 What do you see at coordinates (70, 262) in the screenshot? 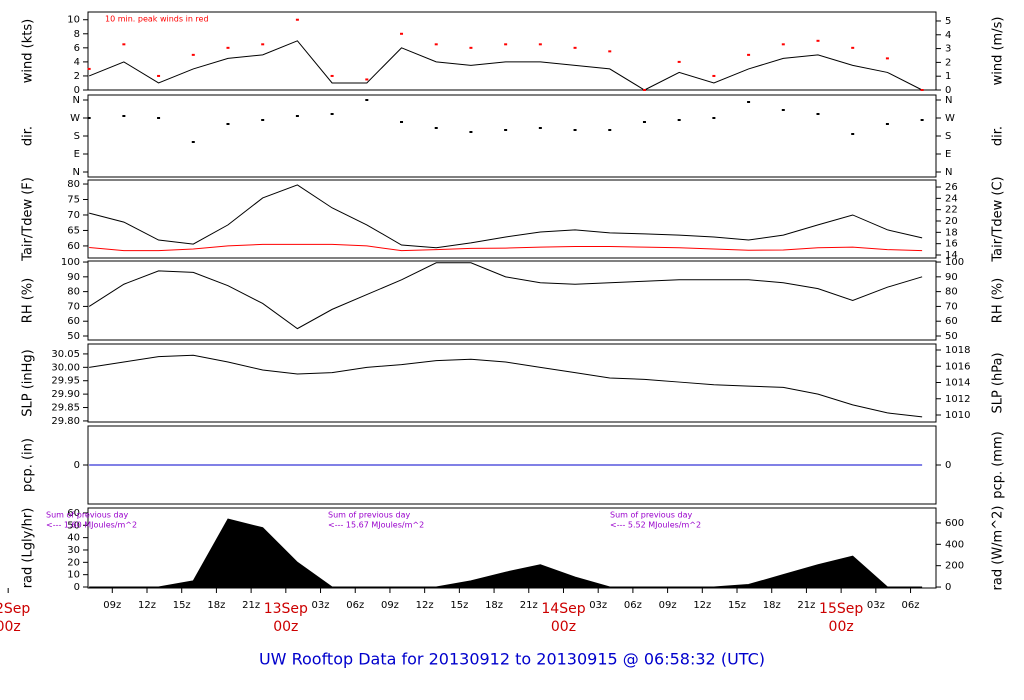
I see `y-tick-label: 100` at bounding box center [70, 262].